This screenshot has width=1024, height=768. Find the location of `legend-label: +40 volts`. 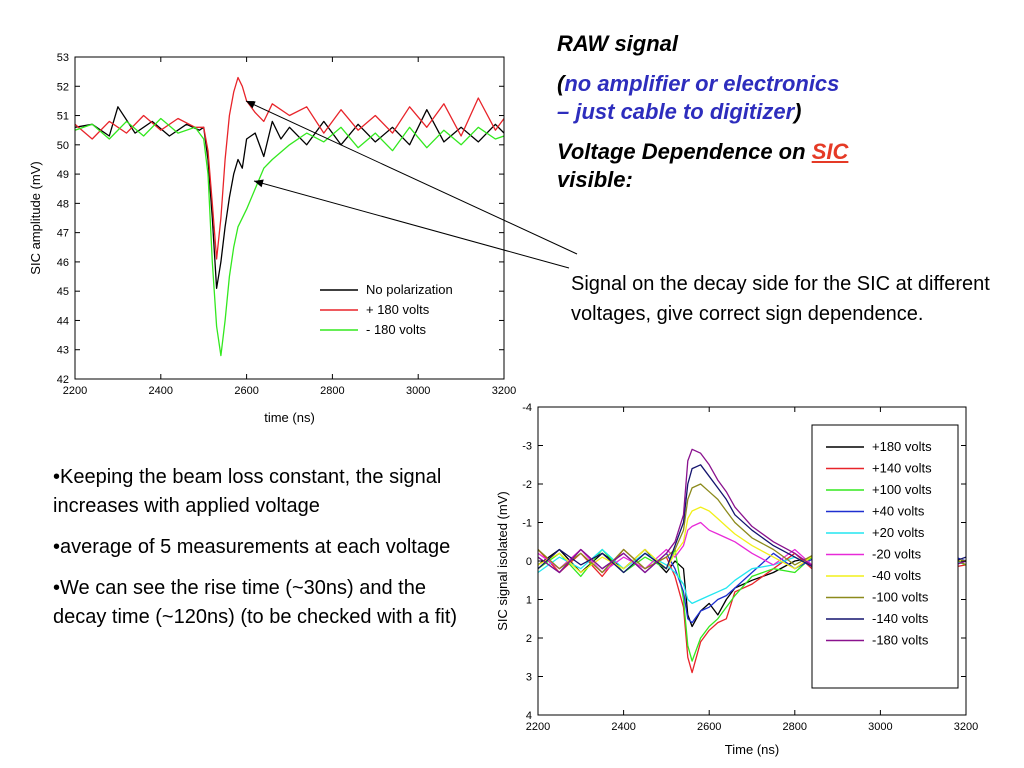

legend-label: +40 volts is located at coordinates (898, 511).